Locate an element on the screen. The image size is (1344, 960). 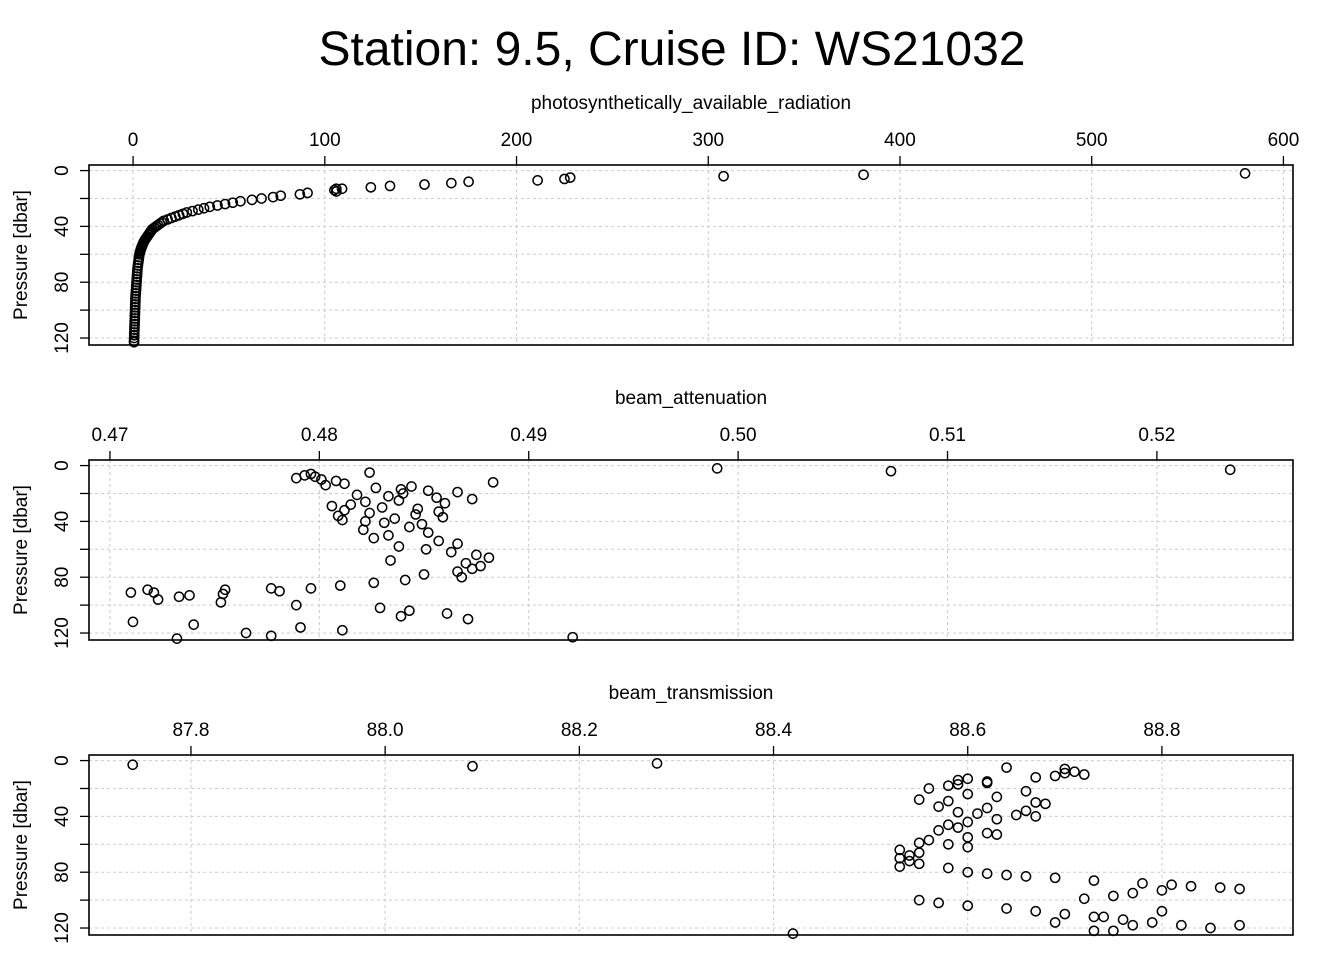
x-axis-label: beam_transmission is located at coordinates (691, 693).